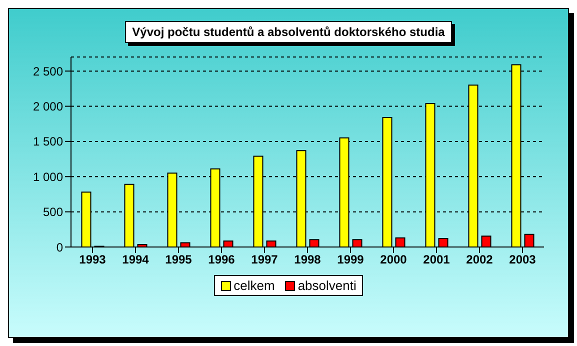 Image resolution: width=577 pixels, height=346 pixels. Describe the element at coordinates (92, 259) in the screenshot. I see `x-tick-label: 1993` at that location.